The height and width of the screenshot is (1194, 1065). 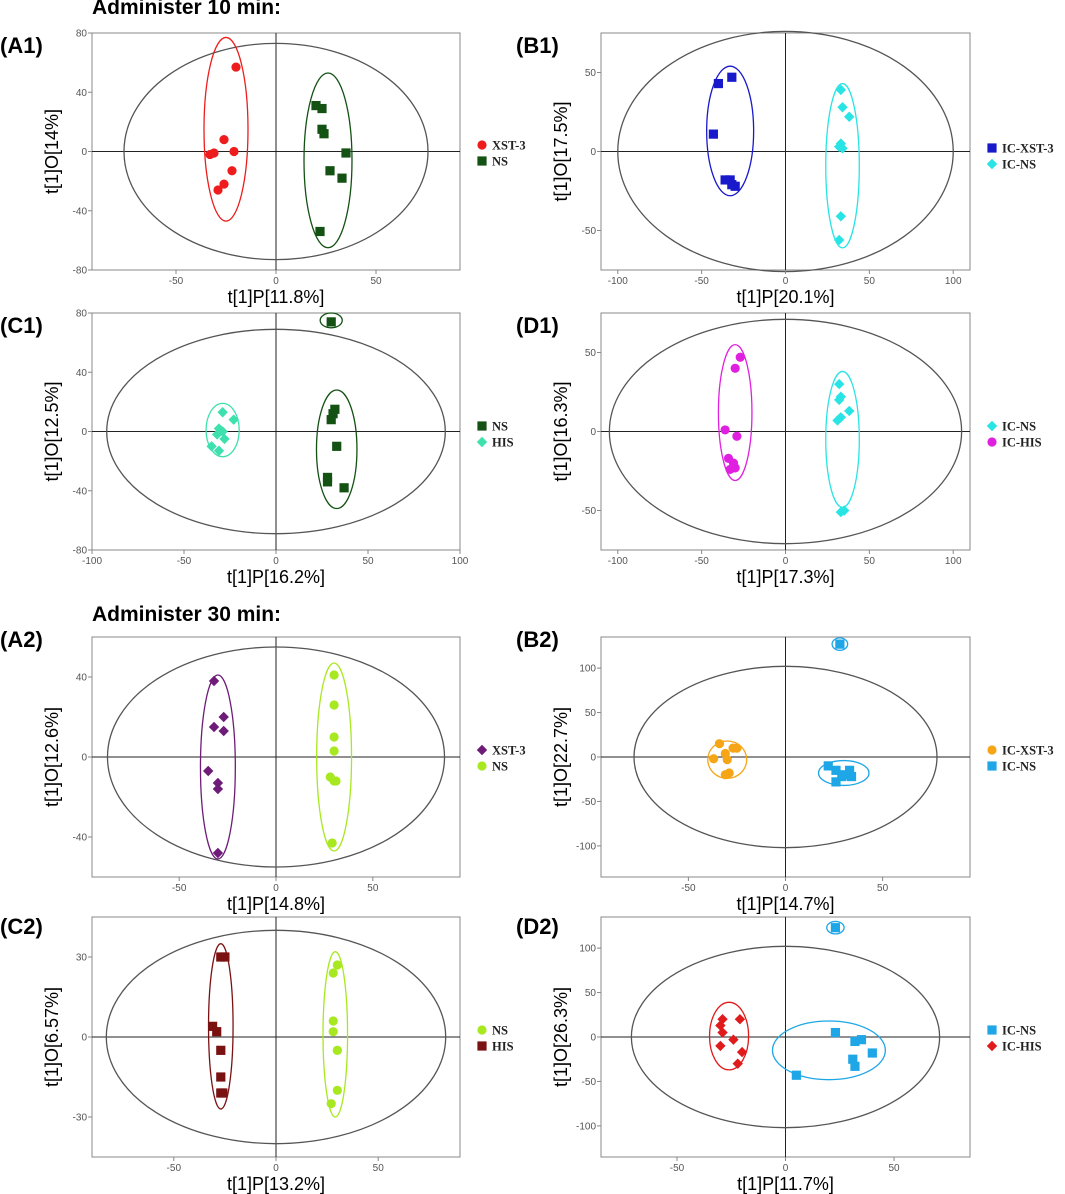 I want to click on x-axis-label: t[1]P[16.2%], so click(x=276, y=577).